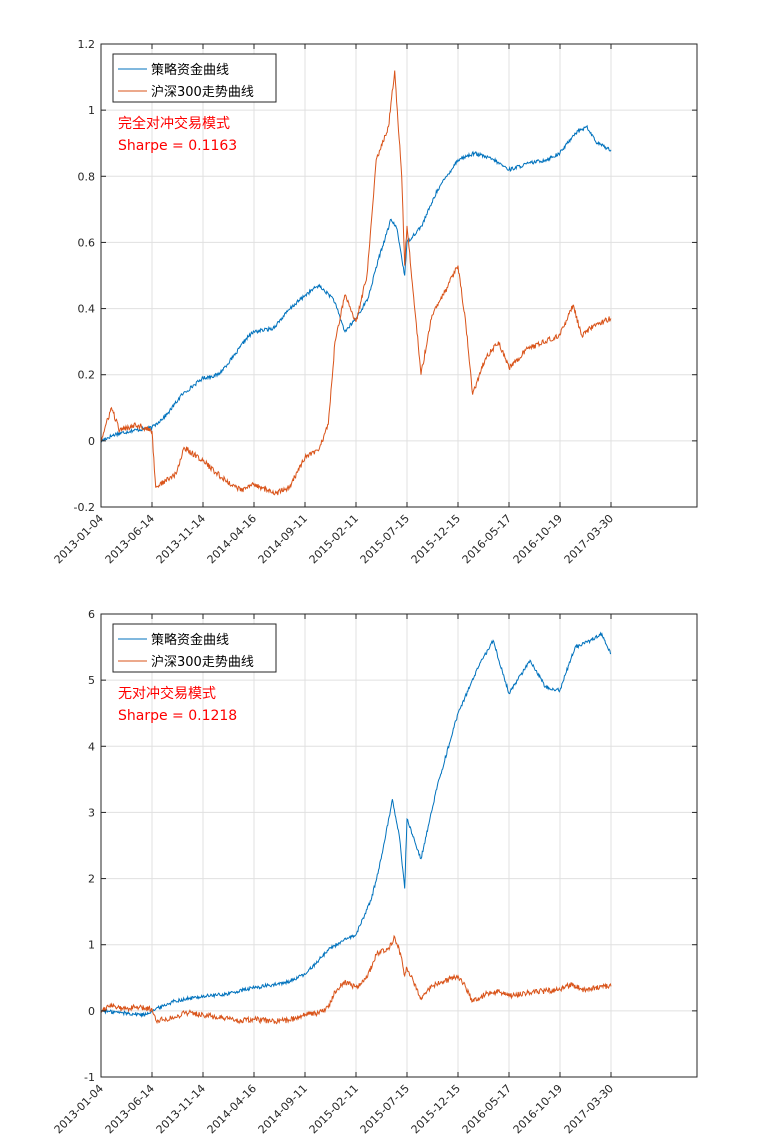  I want to click on y-tick-label: -1, so click(89, 1077).